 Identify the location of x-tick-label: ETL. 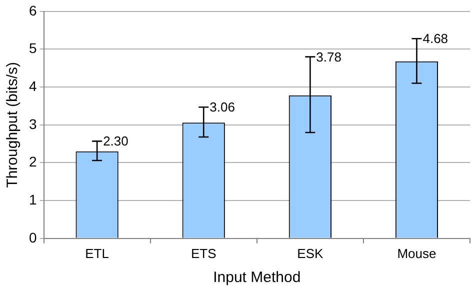
(97, 253).